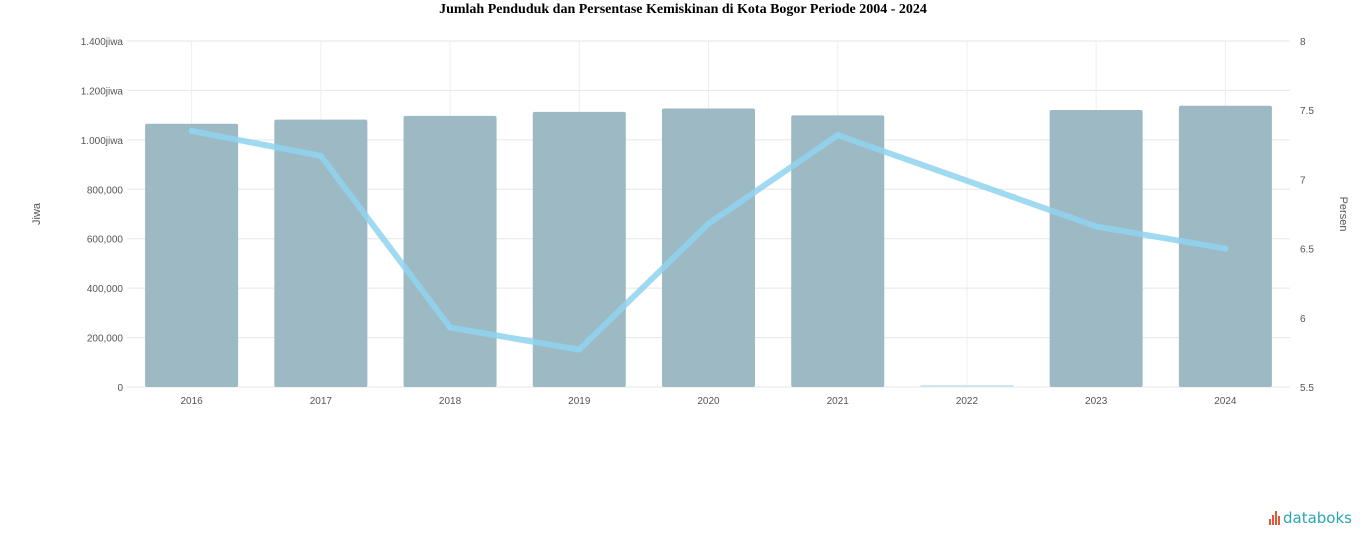 The height and width of the screenshot is (547, 1366). I want to click on y-tick-label: 400,000, so click(105, 289).